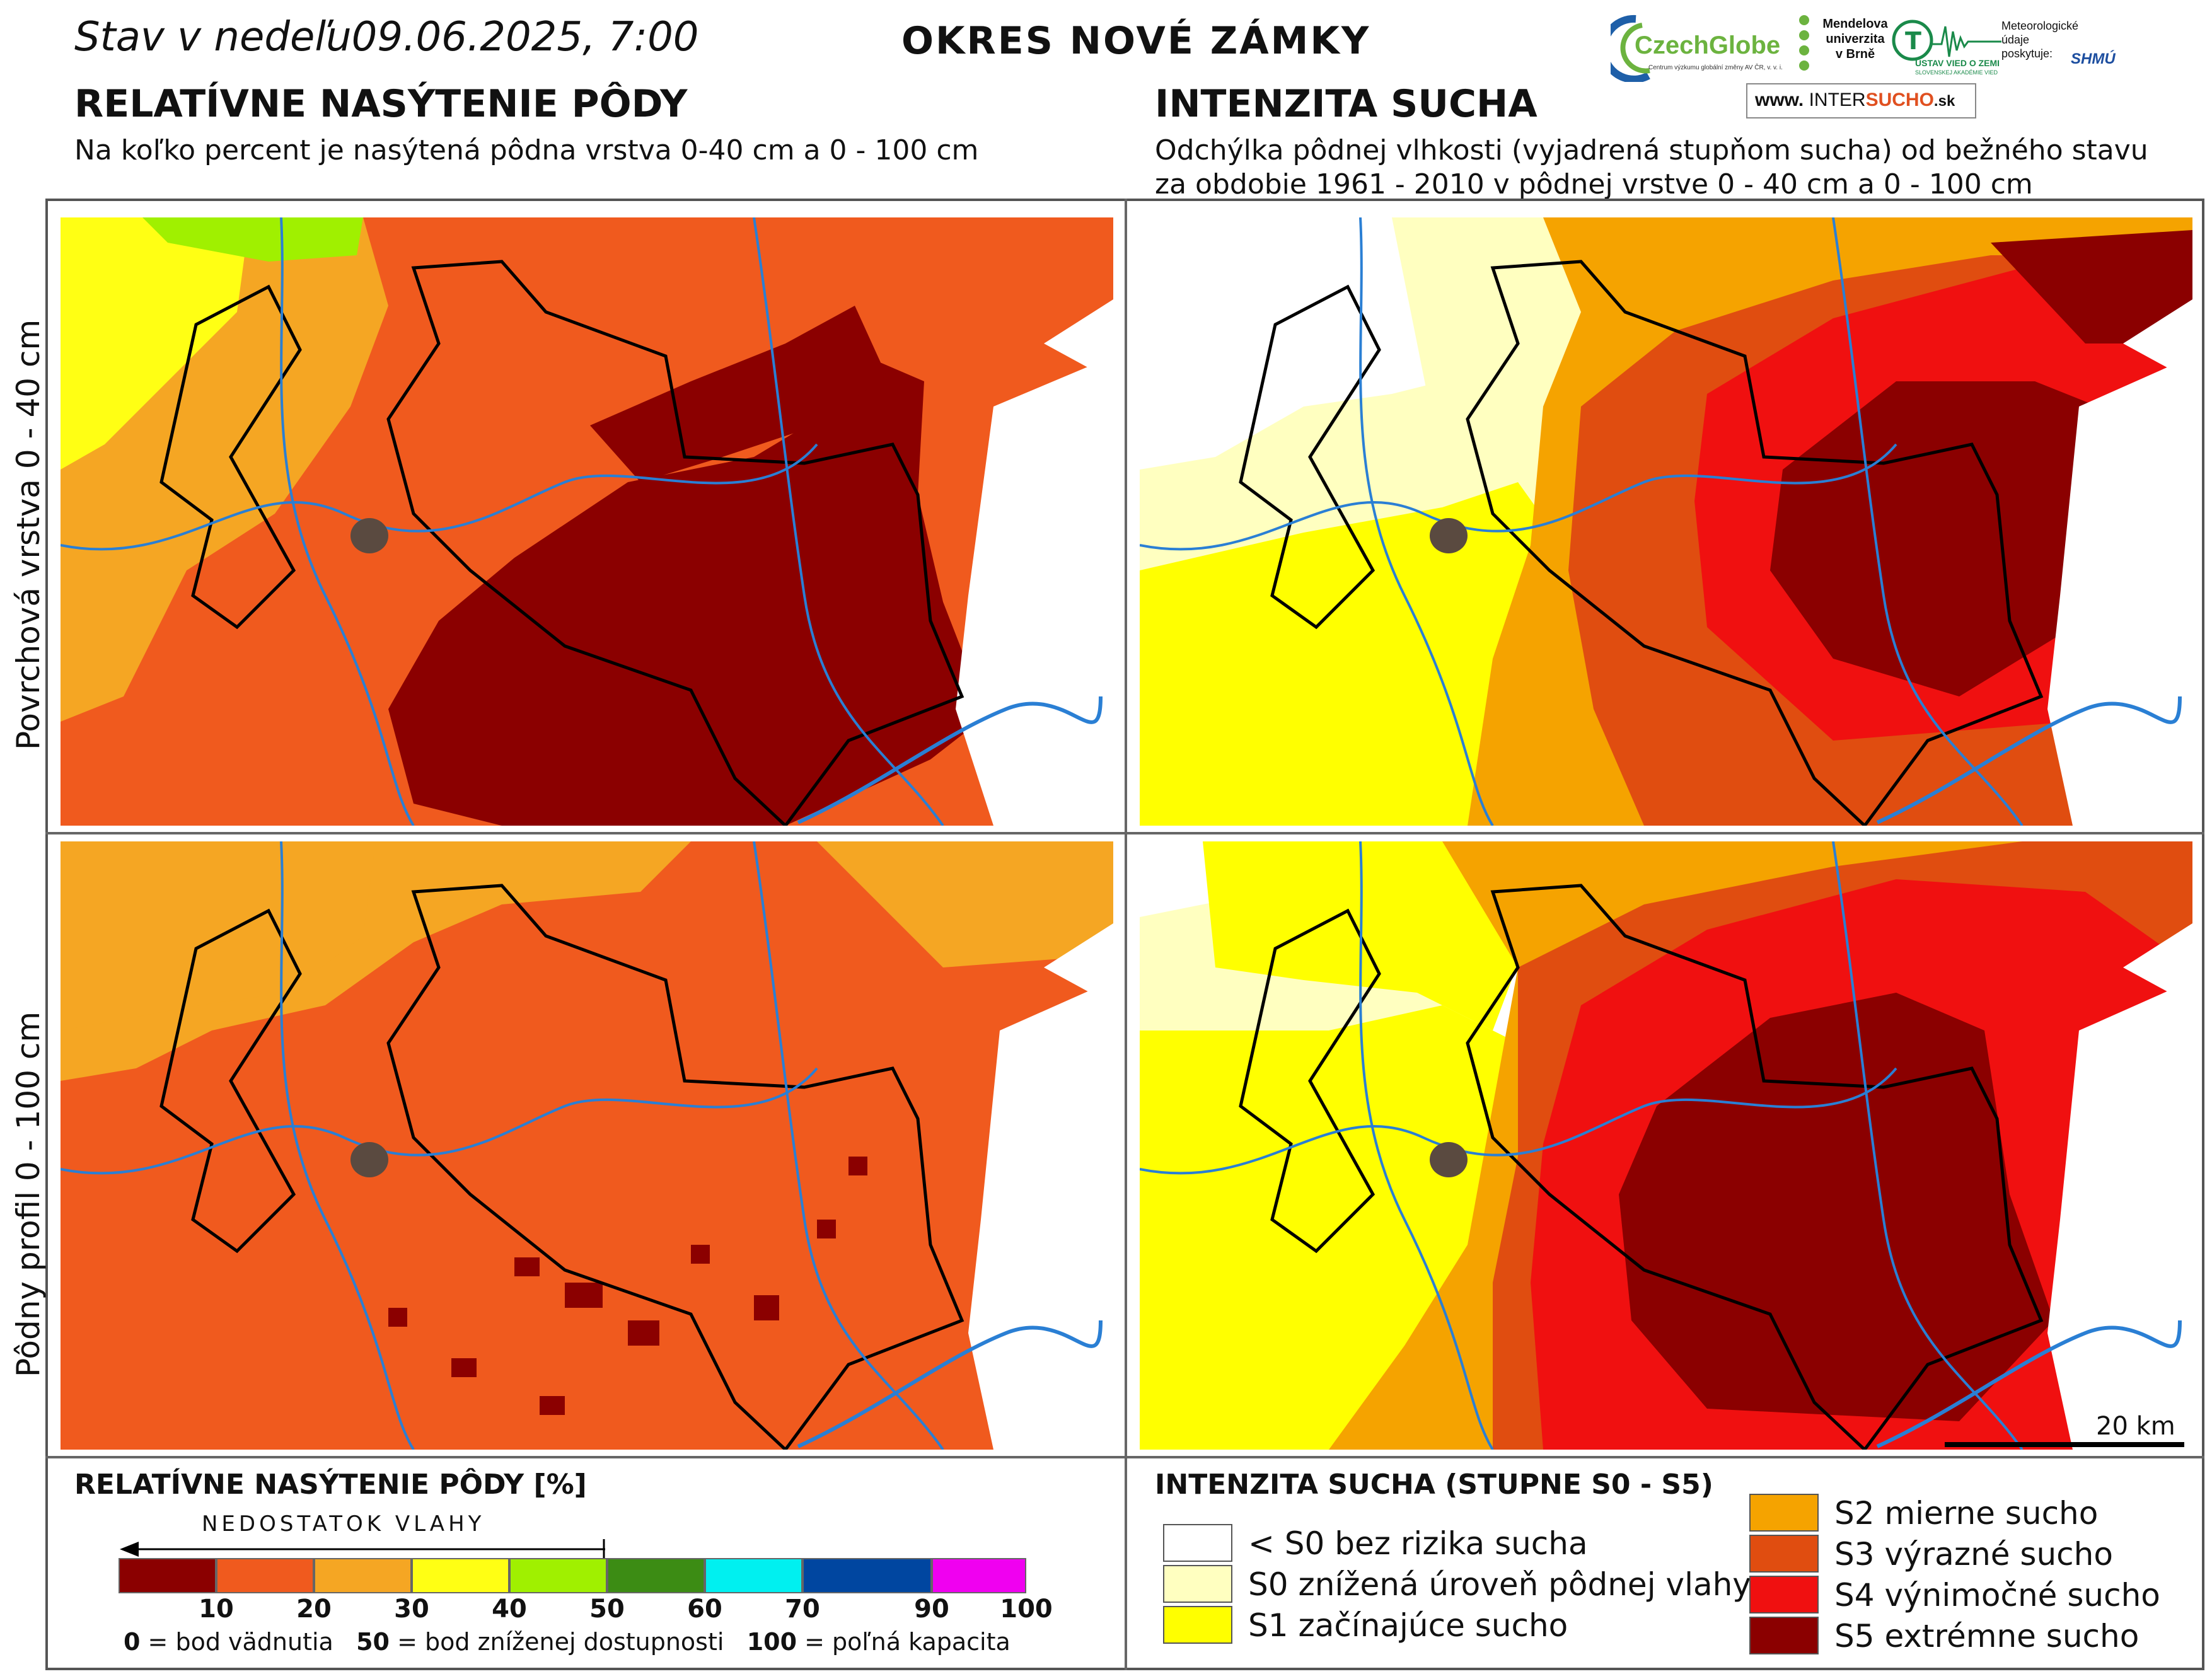  I want to click on shmu-mark: SHMÚ, so click(2093, 58).